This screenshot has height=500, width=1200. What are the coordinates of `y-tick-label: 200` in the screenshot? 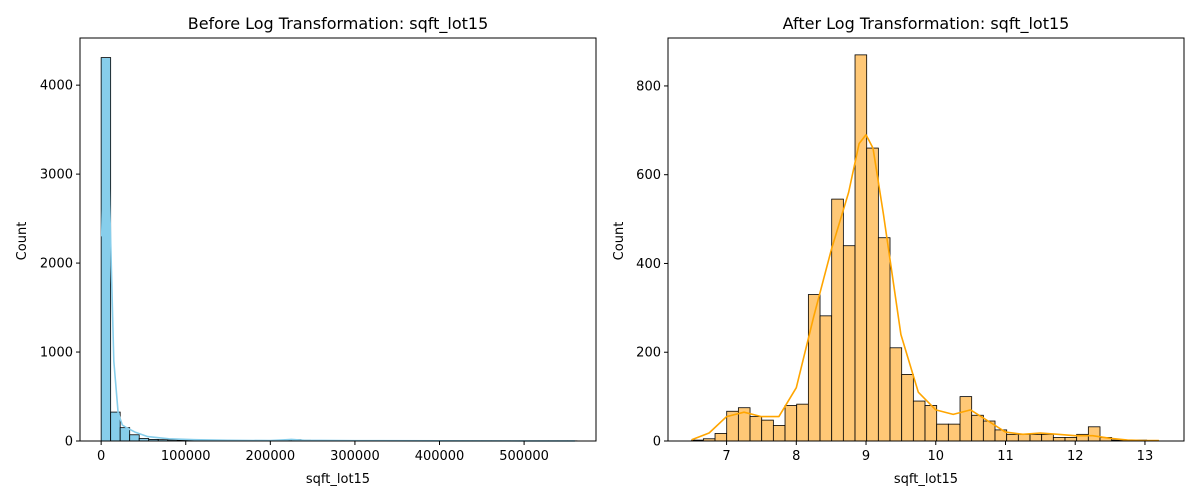 It's located at (648, 353).